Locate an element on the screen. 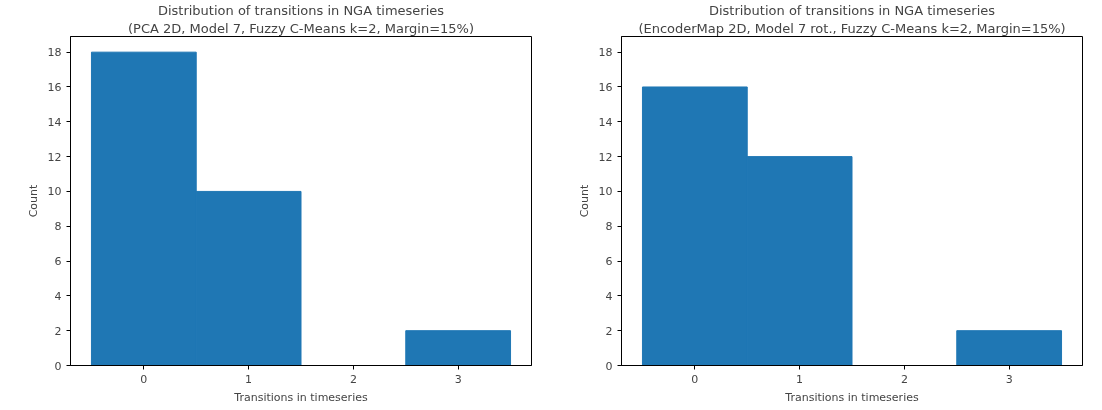 This screenshot has height=410, width=1102. chart-subtitle: (PCA 2D, Model 7, Fuzzy C-Means k=2, Margin=15%) is located at coordinates (301, 28).